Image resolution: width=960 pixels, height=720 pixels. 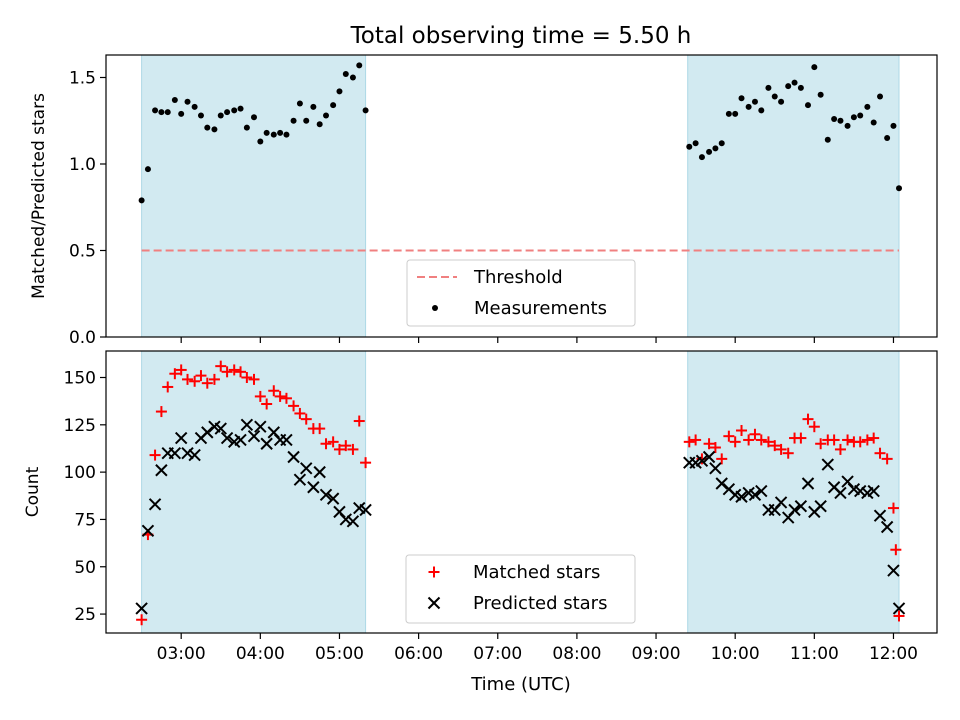 I want to click on legend-matched-swatch, so click(x=434, y=572).